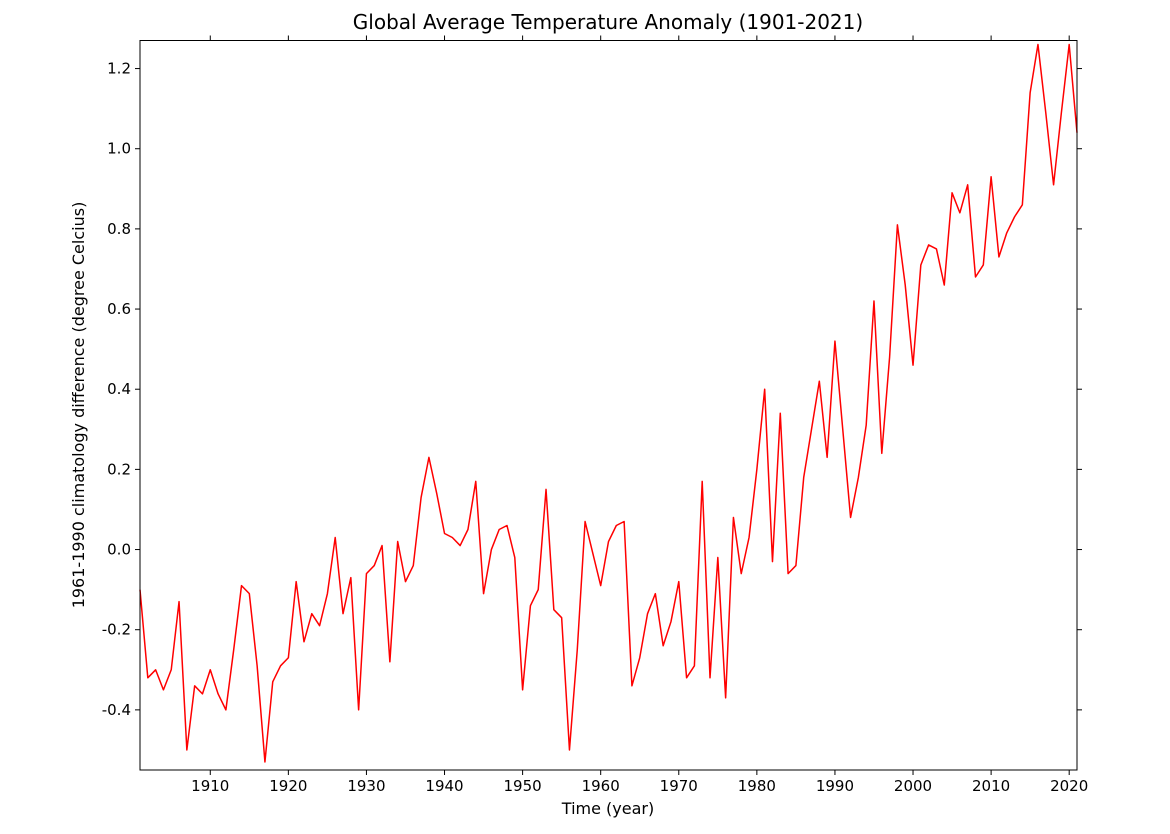  Describe the element at coordinates (119, 309) in the screenshot. I see `y-tick-label: 0.6` at that location.